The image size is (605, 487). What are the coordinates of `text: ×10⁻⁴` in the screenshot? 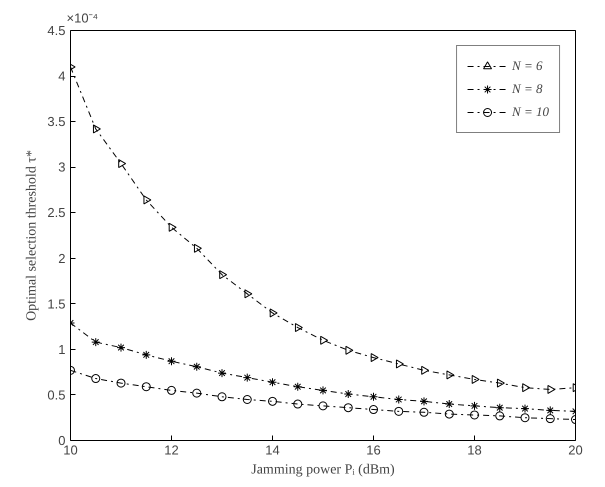 It's located at (82, 18).